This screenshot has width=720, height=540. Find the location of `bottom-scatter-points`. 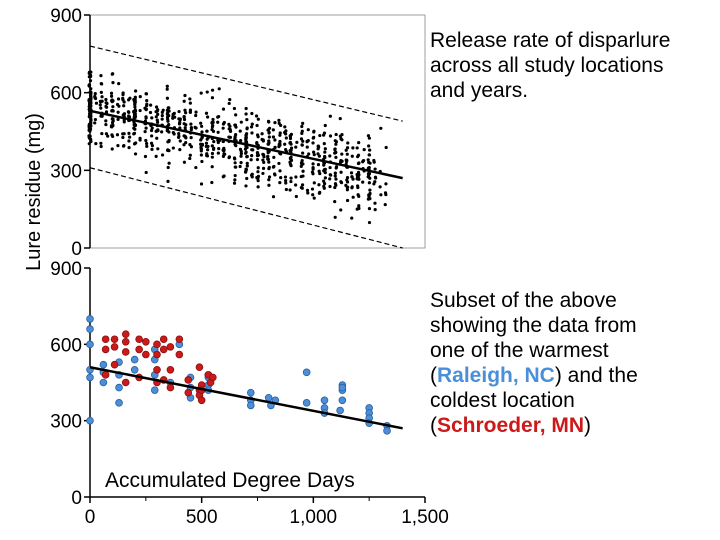

bottom-scatter-points is located at coordinates (238, 375).